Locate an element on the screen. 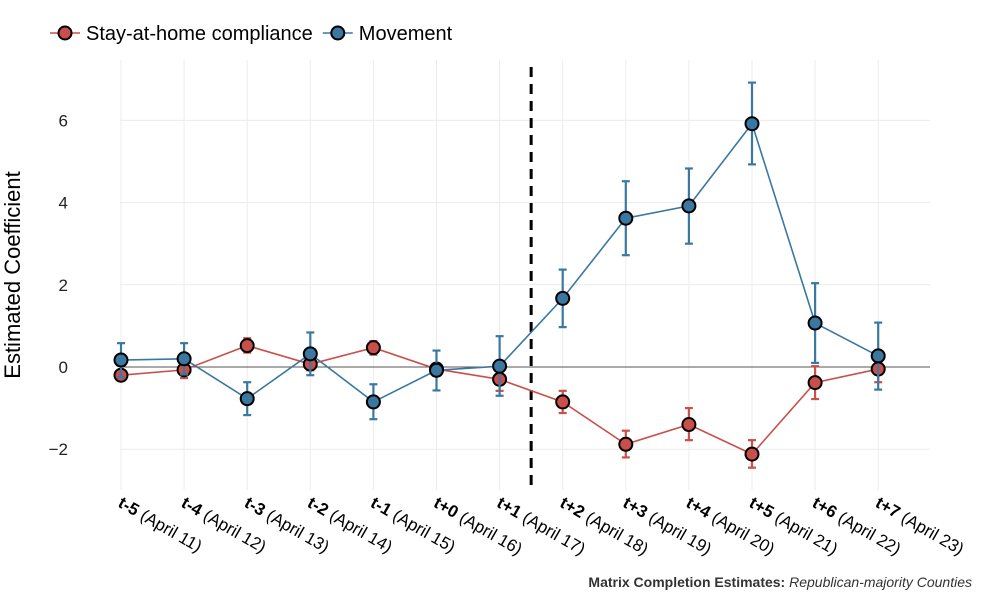 The height and width of the screenshot is (605, 1000). legend-item: Movement is located at coordinates (387, 34).